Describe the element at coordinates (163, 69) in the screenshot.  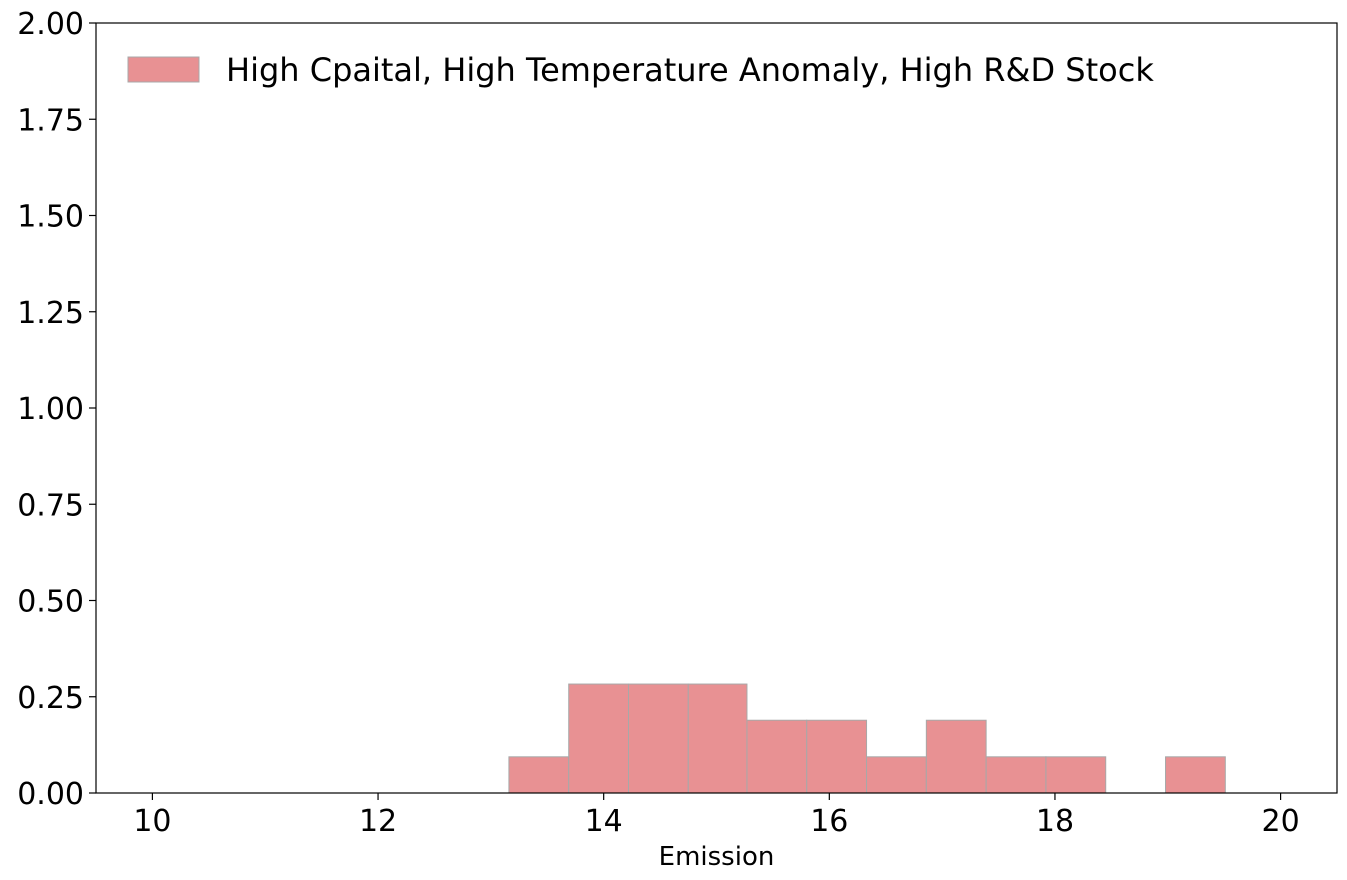
I see `legend-swatch` at that location.